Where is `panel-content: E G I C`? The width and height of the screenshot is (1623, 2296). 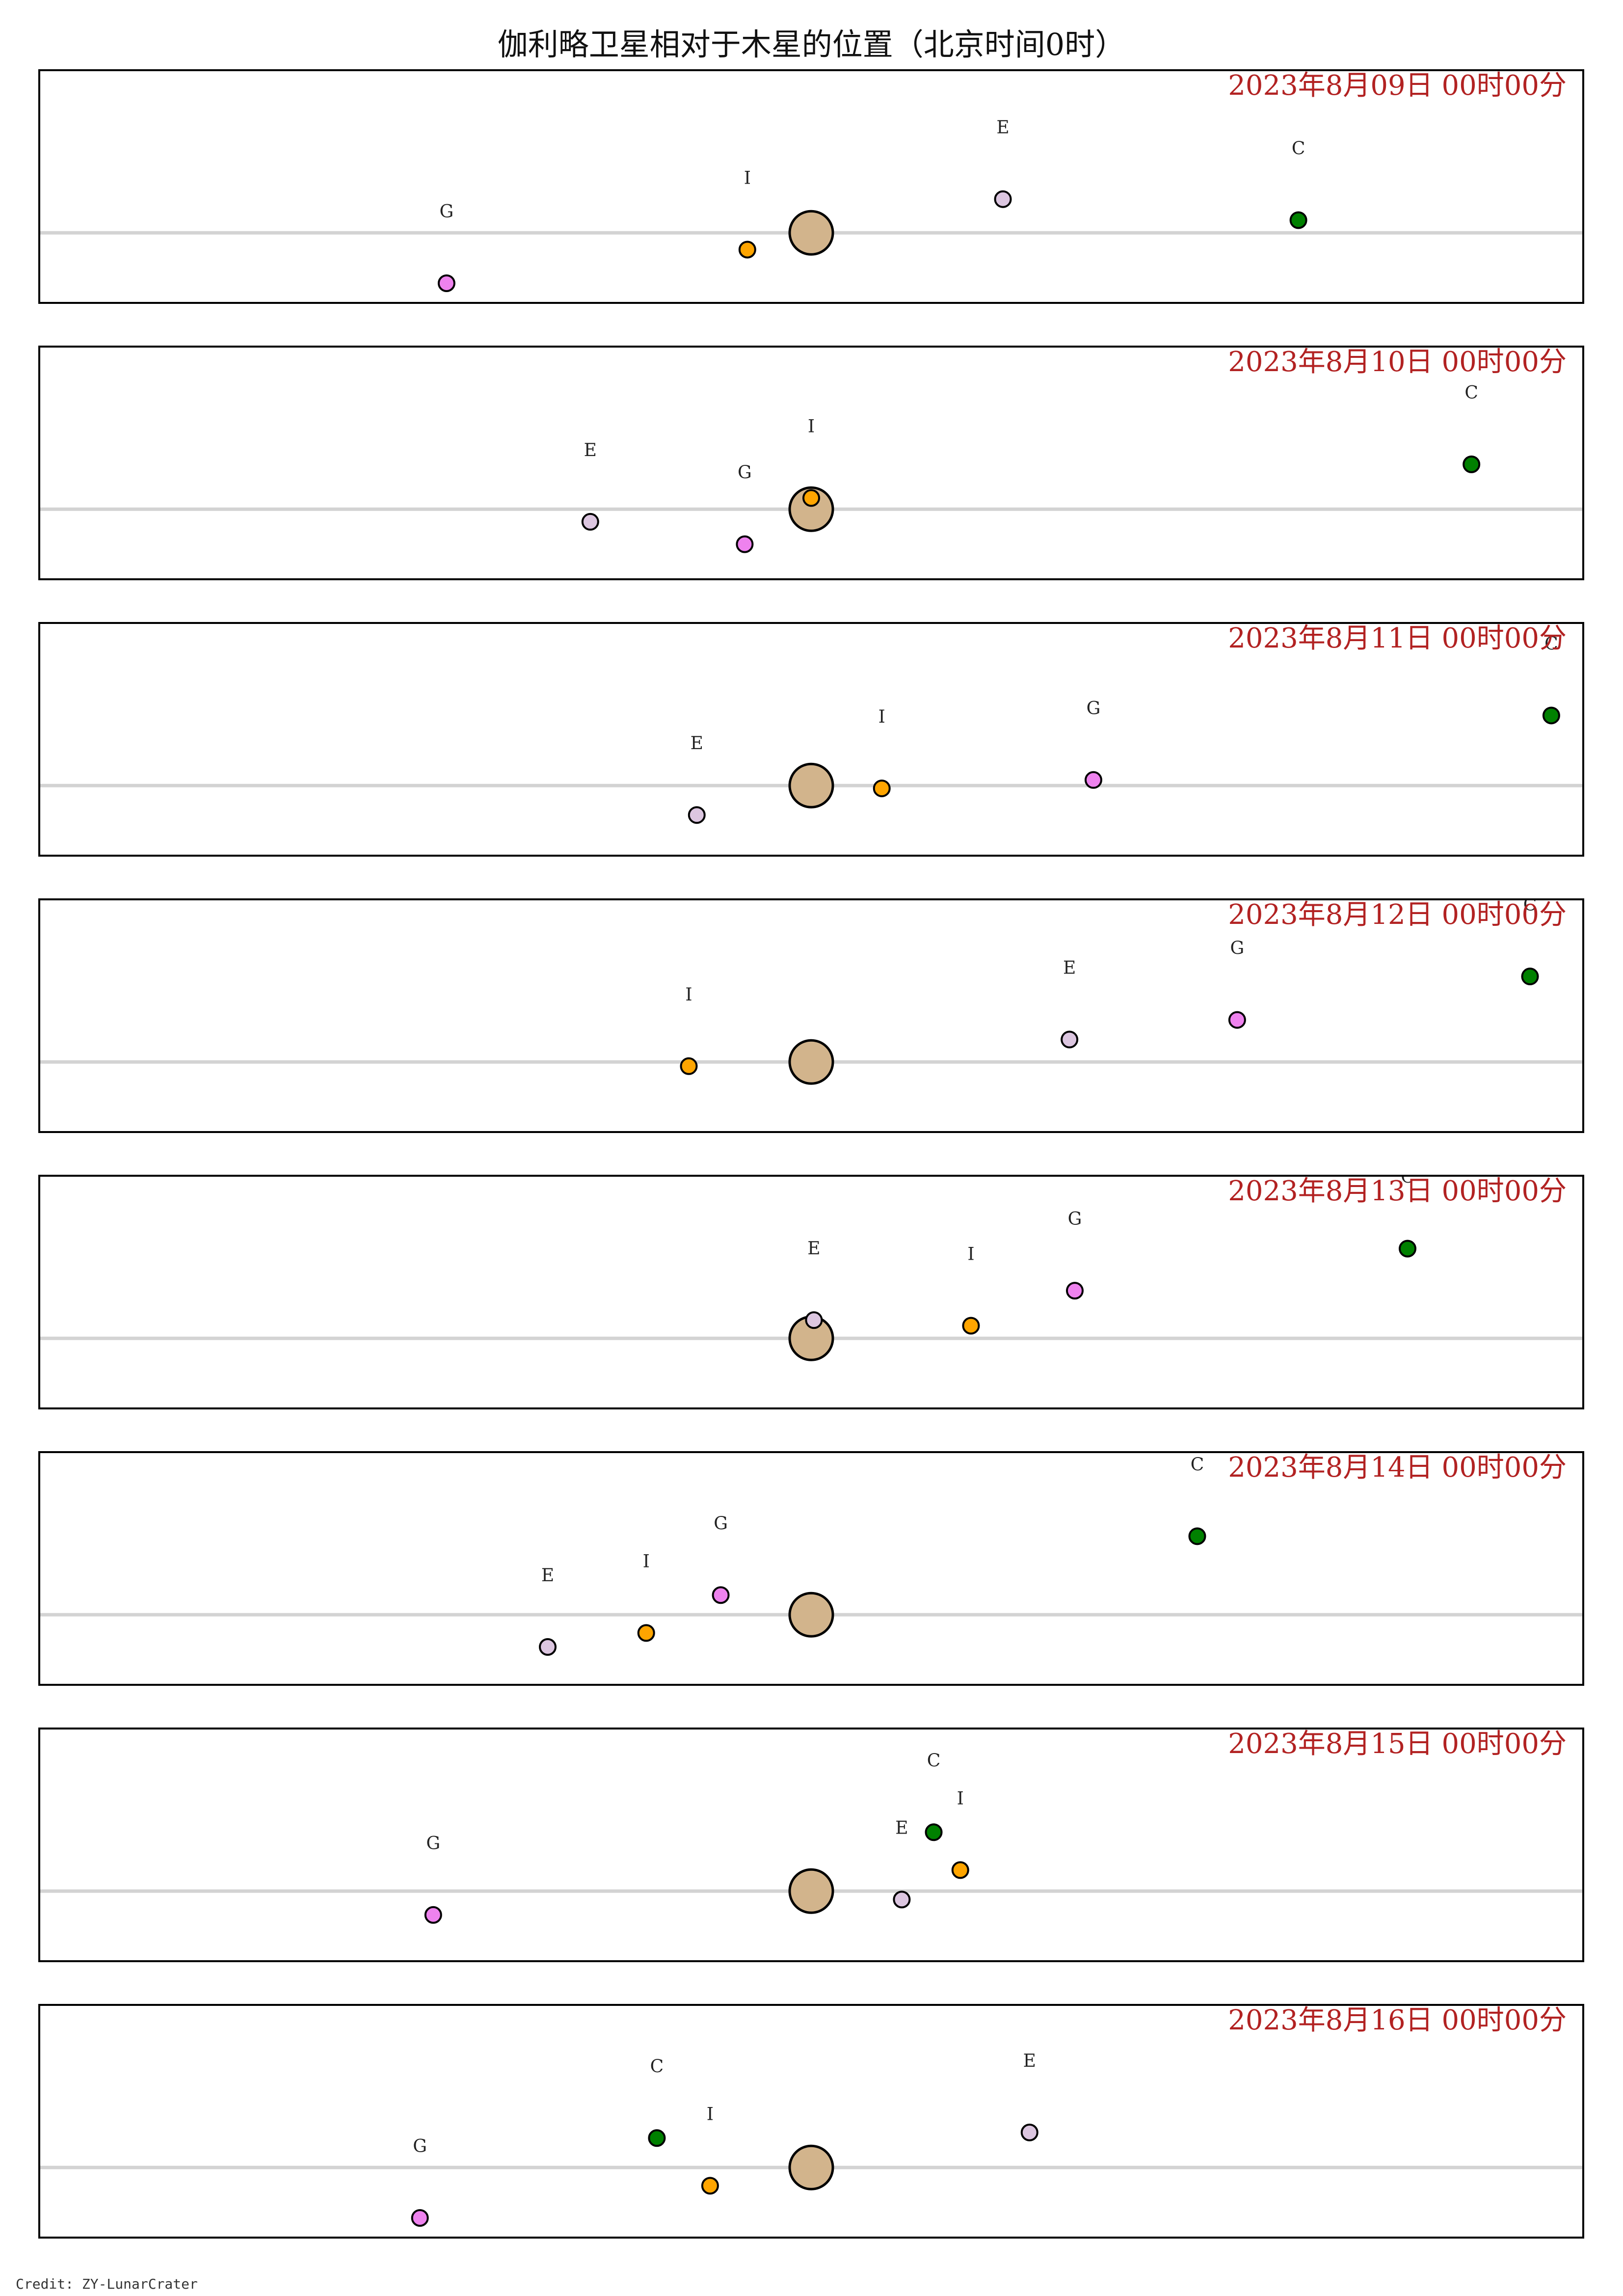 panel-content: E G I C is located at coordinates (811, 468).